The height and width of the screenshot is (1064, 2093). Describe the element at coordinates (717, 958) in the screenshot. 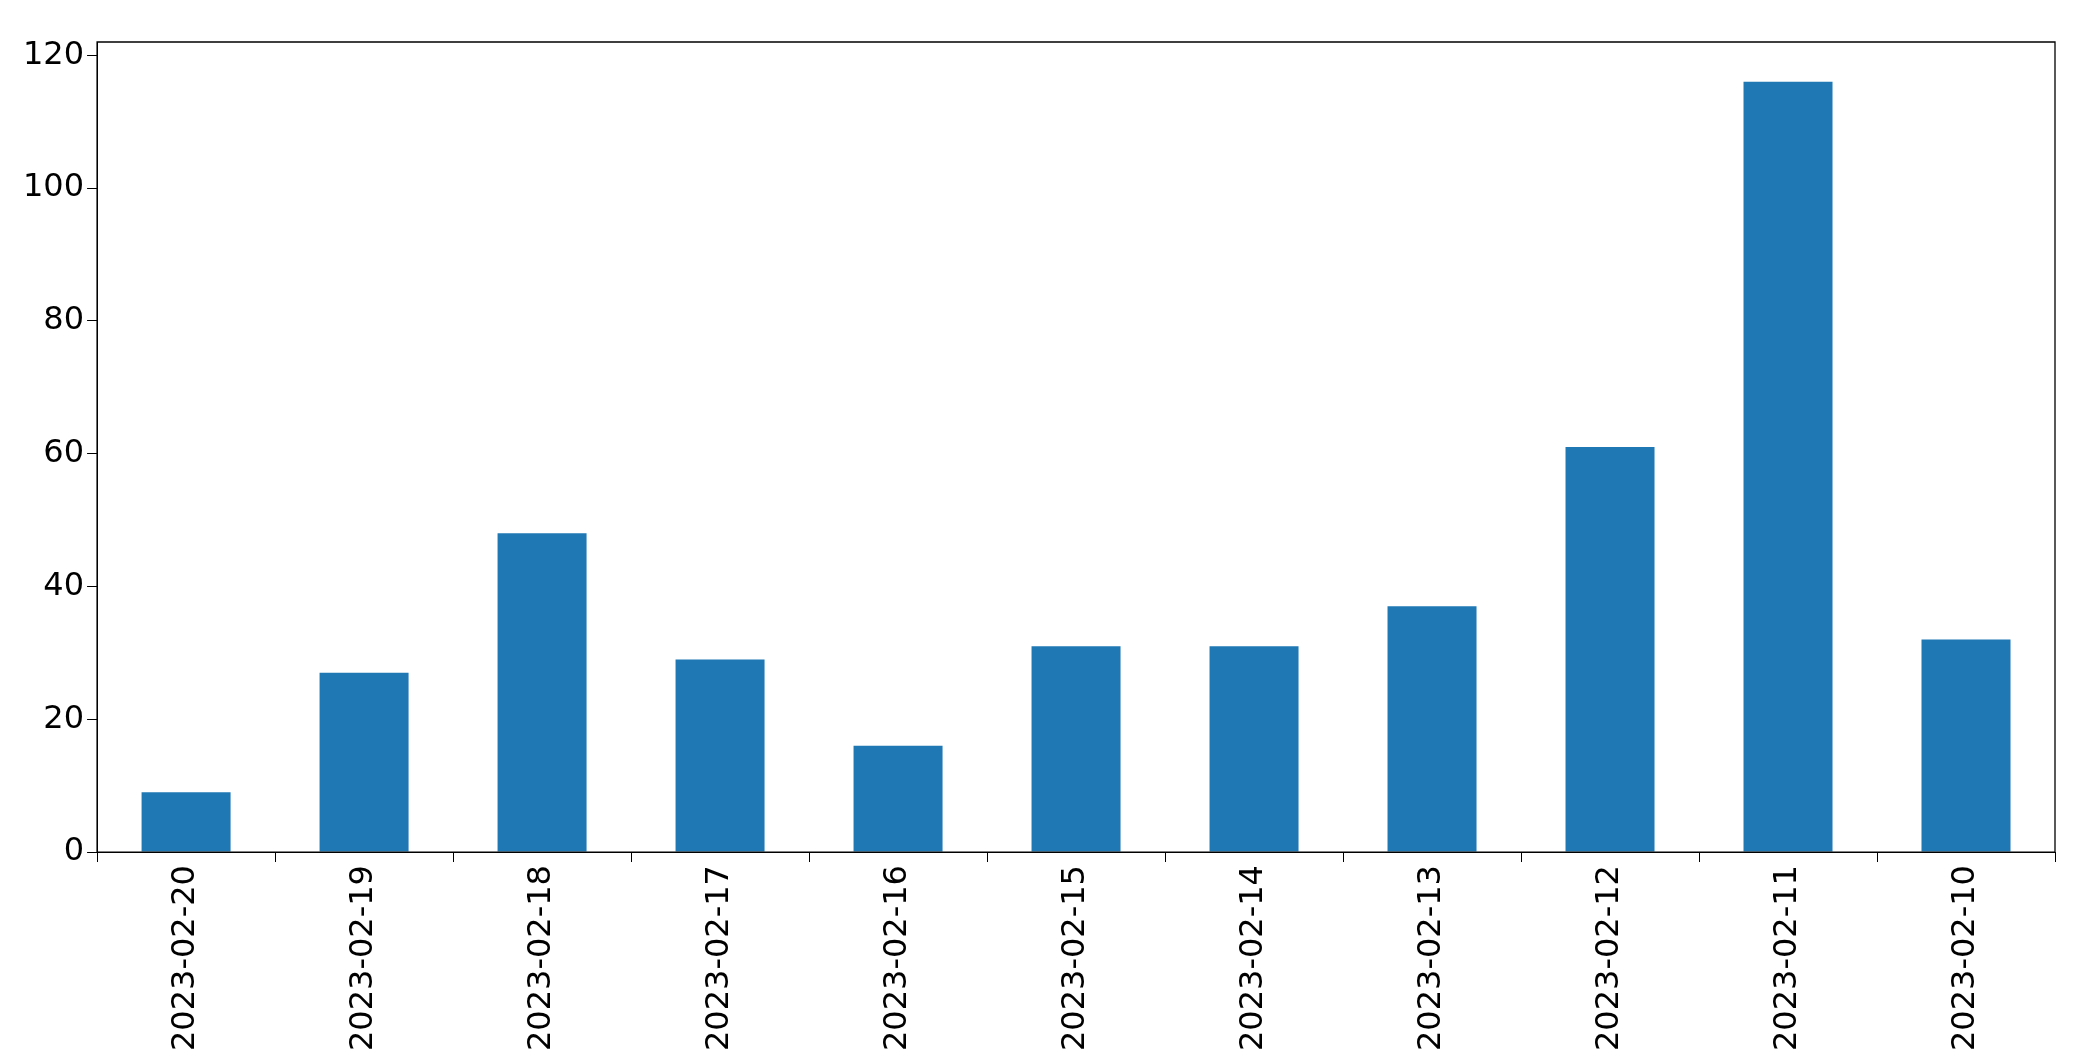

I see `x-tick-label: 2023-02-17` at that location.